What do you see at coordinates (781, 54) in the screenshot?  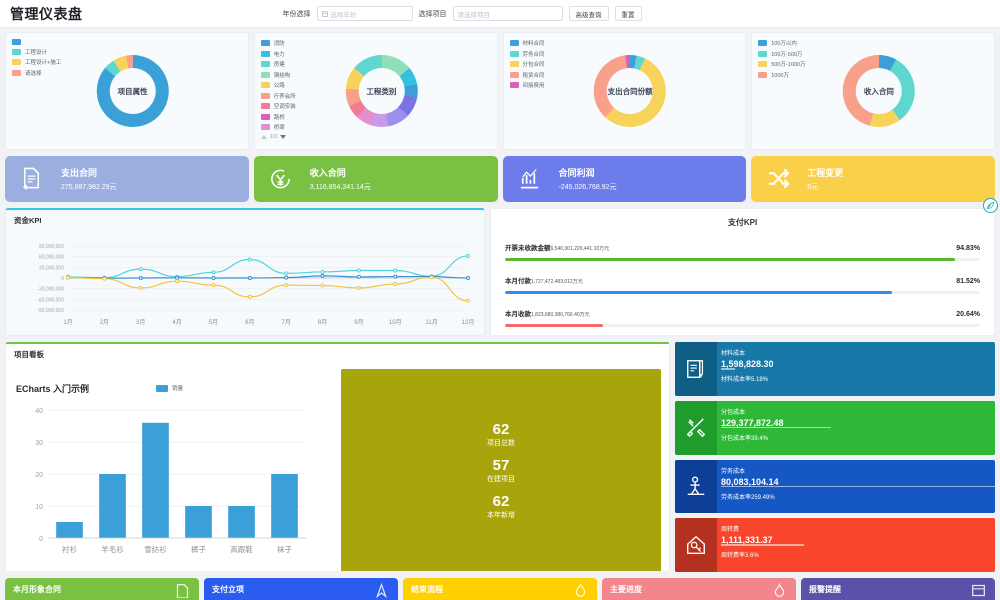 I see `legend-item: 100万-500万` at bounding box center [781, 54].